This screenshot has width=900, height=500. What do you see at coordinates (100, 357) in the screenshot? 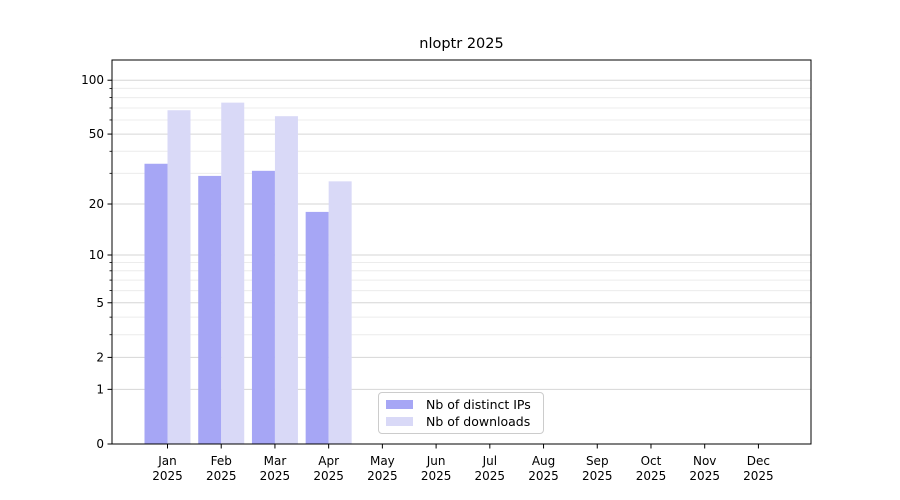
I see `y-tick-label: 2` at bounding box center [100, 357].